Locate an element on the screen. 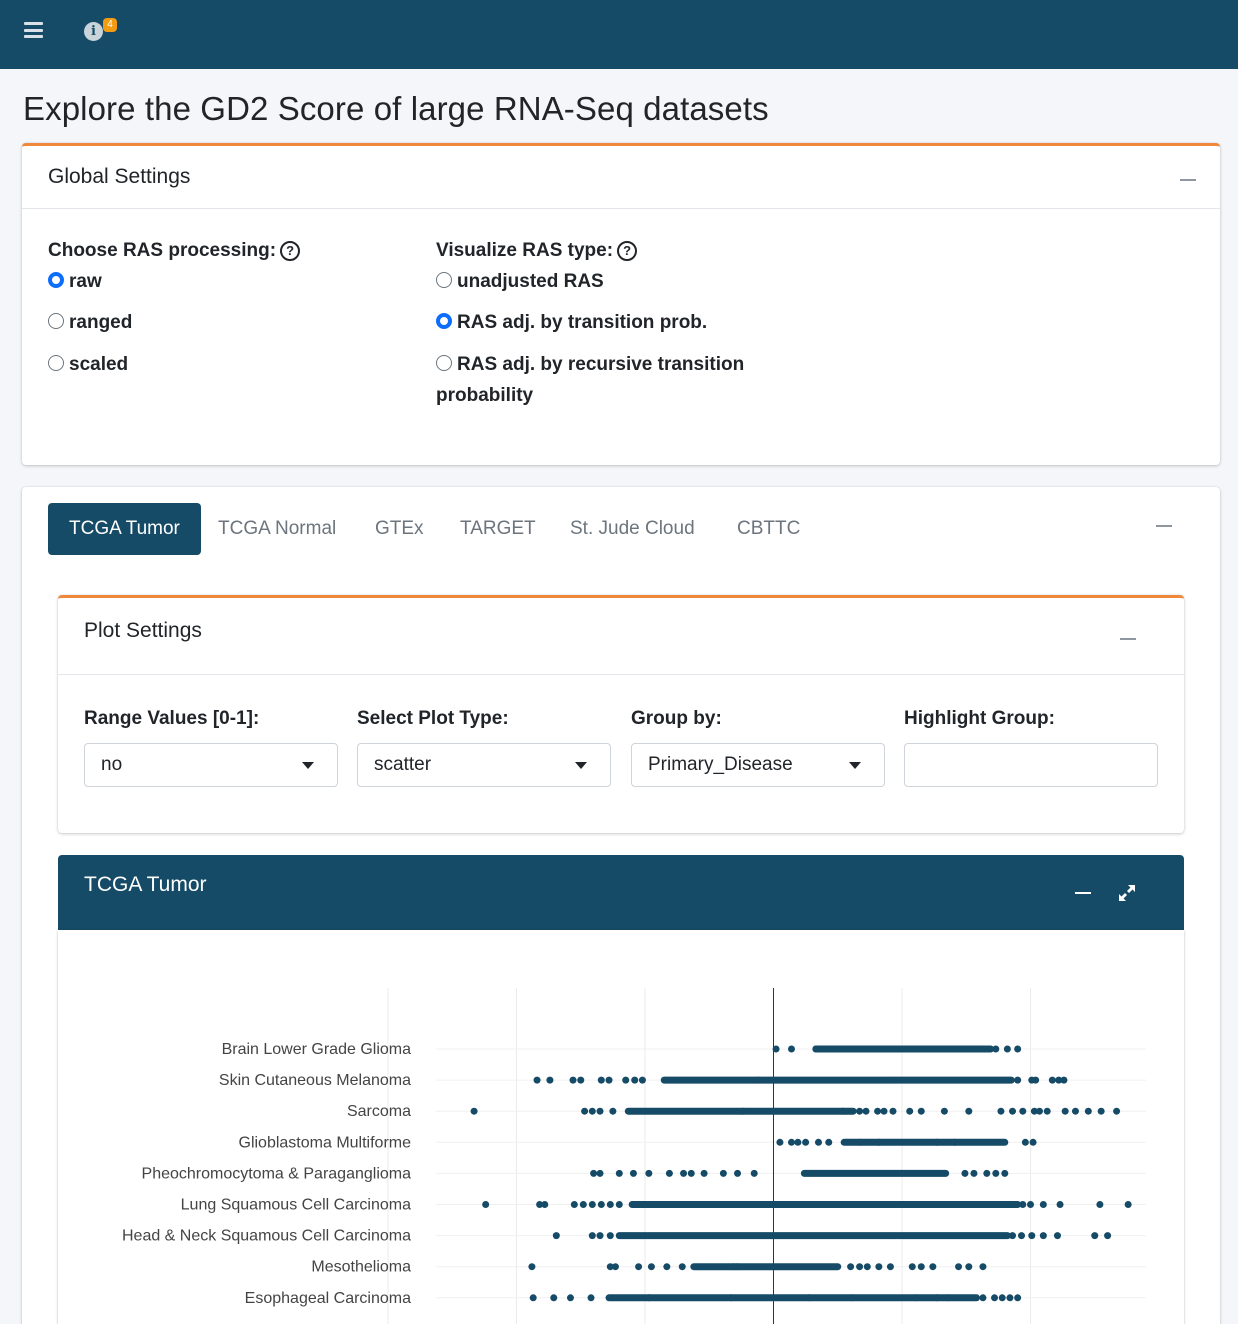  expand-icon is located at coordinates (1127, 893).